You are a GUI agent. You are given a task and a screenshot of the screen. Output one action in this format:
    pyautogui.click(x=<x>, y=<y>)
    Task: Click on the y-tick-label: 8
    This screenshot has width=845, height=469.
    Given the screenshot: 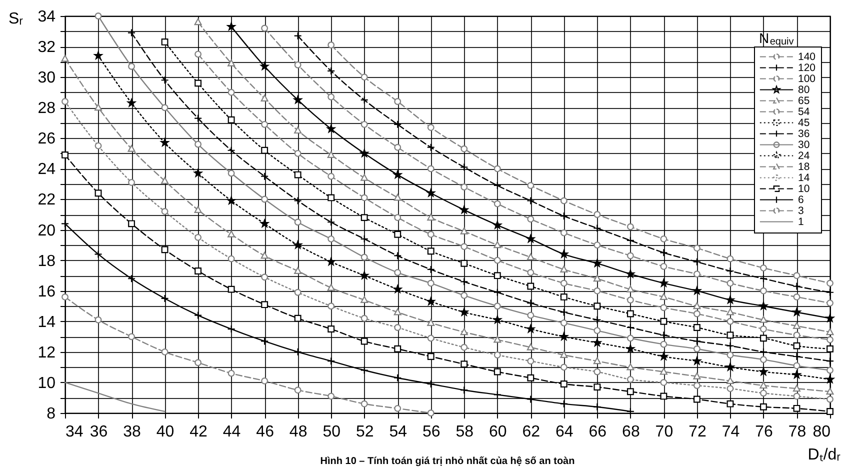 What is the action you would take?
    pyautogui.click(x=51, y=414)
    